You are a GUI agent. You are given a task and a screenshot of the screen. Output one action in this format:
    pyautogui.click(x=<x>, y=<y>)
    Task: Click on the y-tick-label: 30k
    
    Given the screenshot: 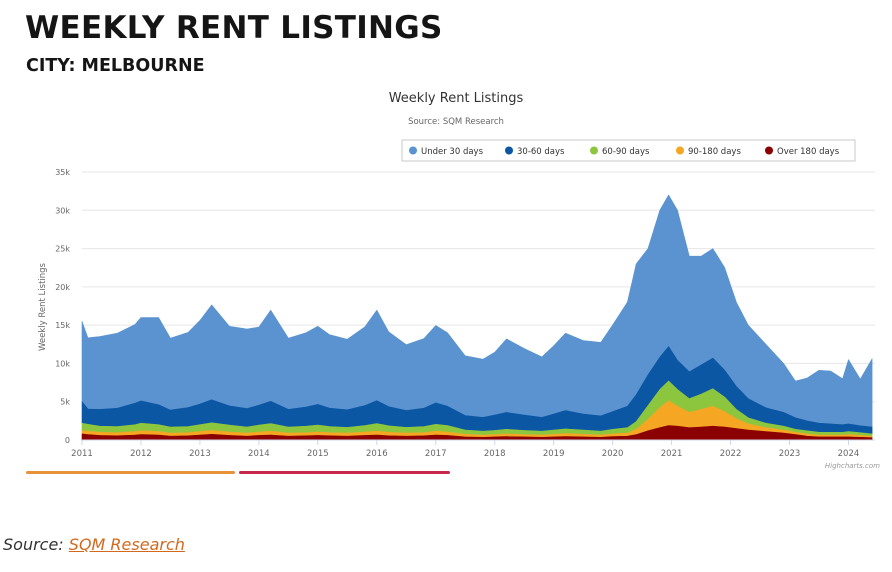 What is the action you would take?
    pyautogui.click(x=62, y=210)
    